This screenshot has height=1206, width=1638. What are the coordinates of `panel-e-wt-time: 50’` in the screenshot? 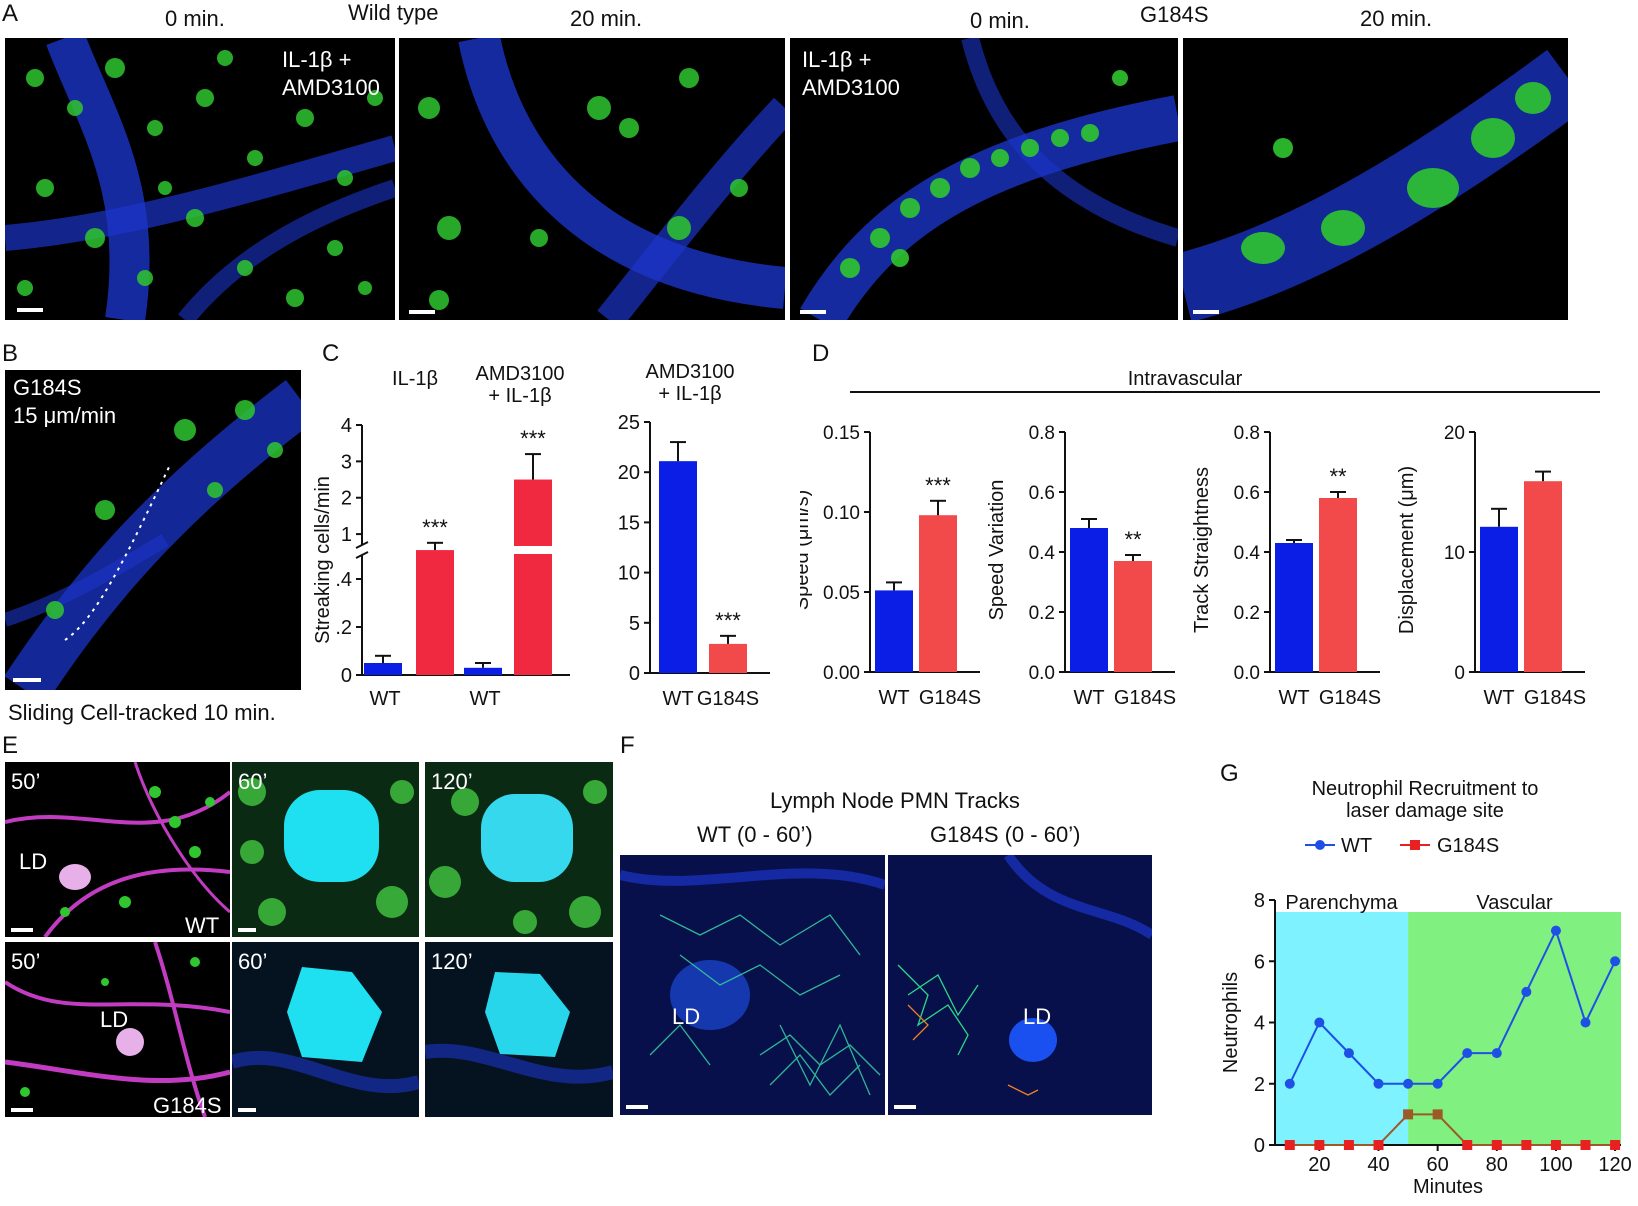 It's located at (26, 781).